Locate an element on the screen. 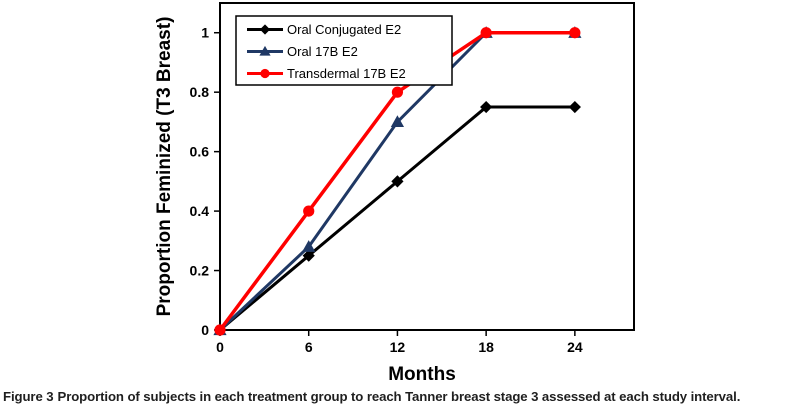  y-axis-title: Proportion Feminized (T3 Breast) is located at coordinates (164, 167).